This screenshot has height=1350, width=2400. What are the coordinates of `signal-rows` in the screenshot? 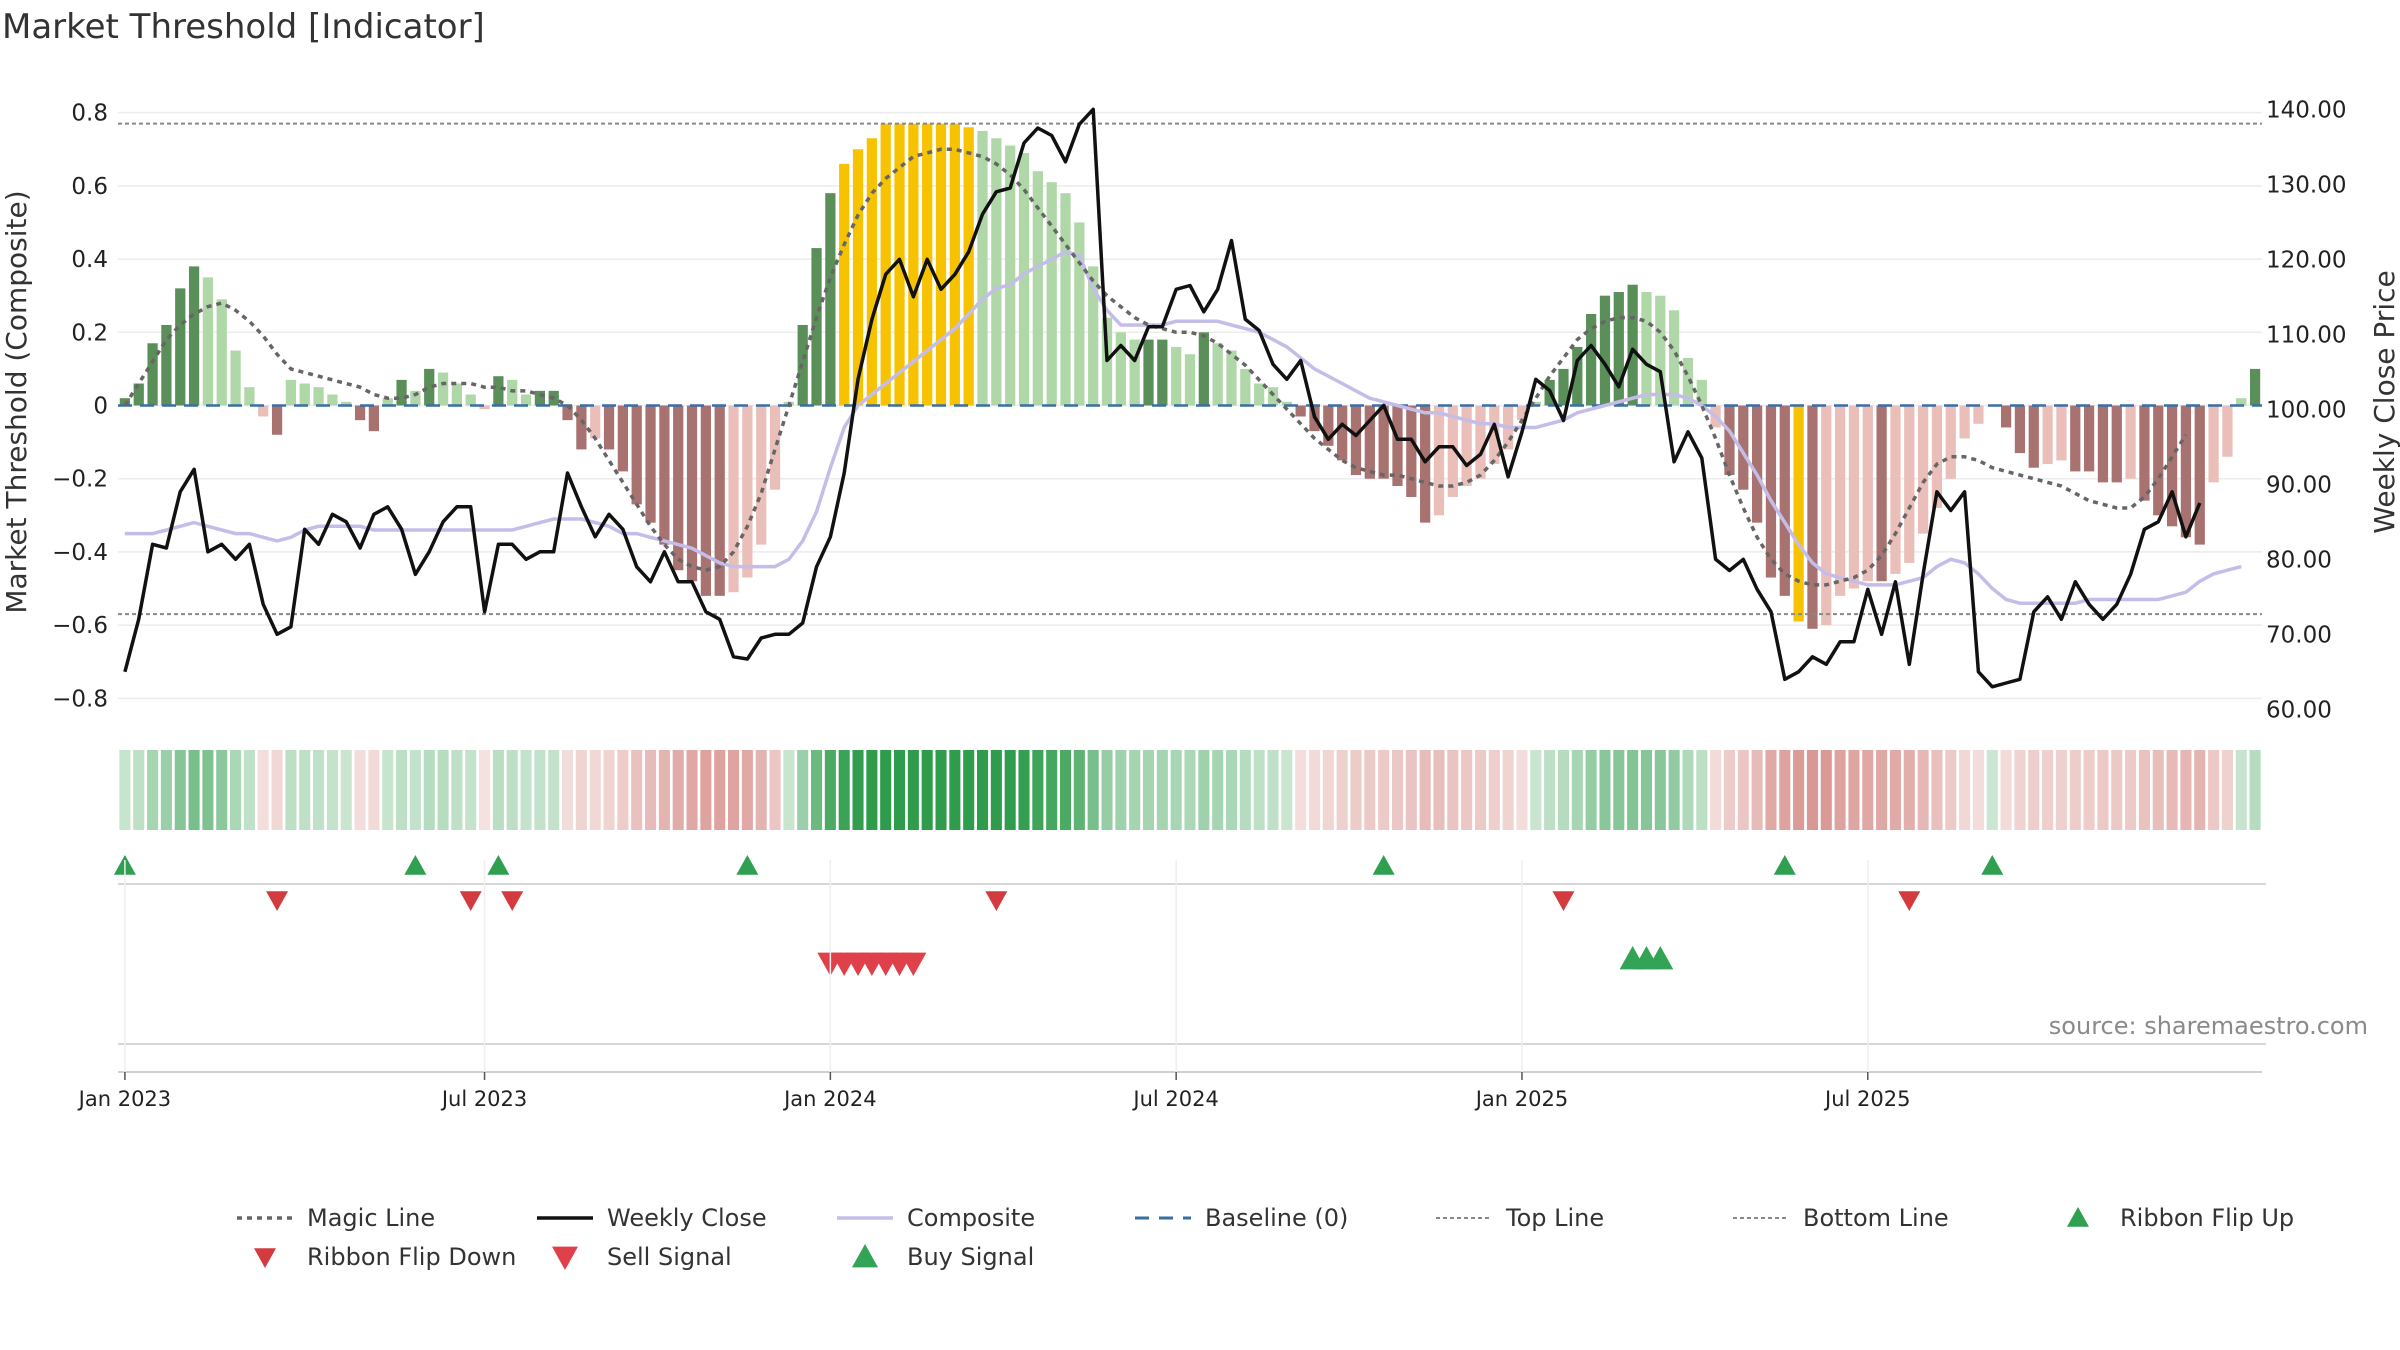 It's located at (1189, 950).